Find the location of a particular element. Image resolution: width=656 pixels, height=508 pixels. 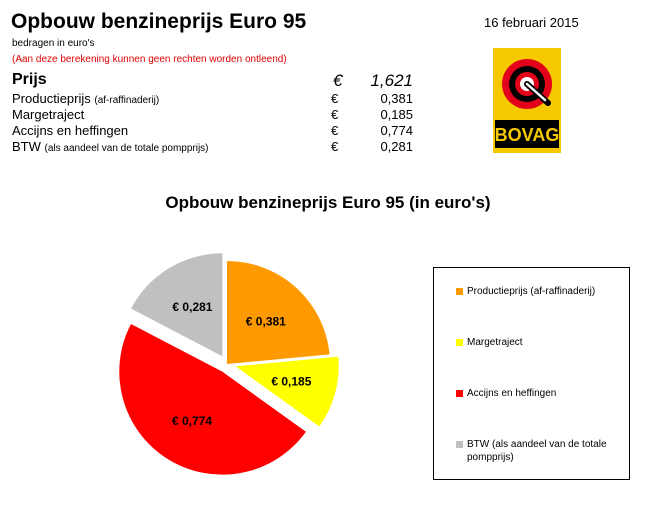

summary-row-total: Prijs € 1,621 is located at coordinates (214, 81).